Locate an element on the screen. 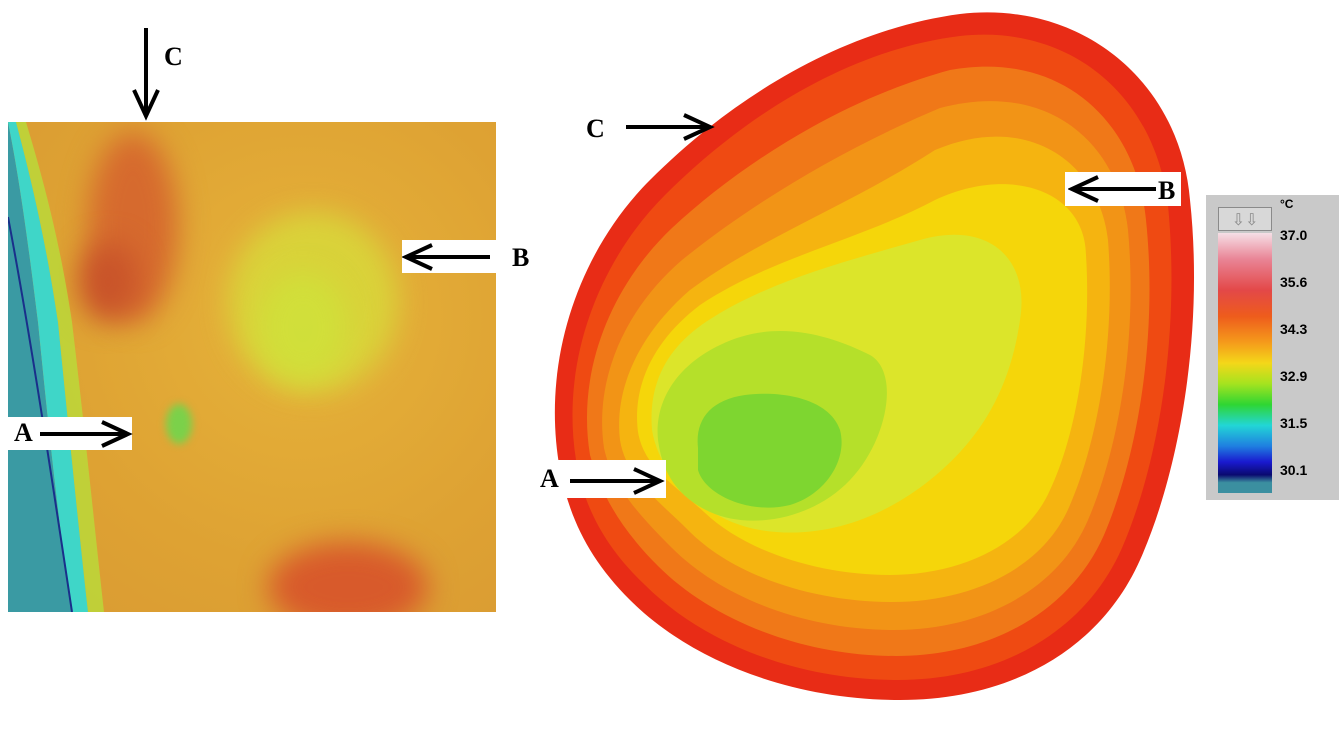 This screenshot has height=732, width=1339. right-arrow-b is located at coordinates (1112, 189).